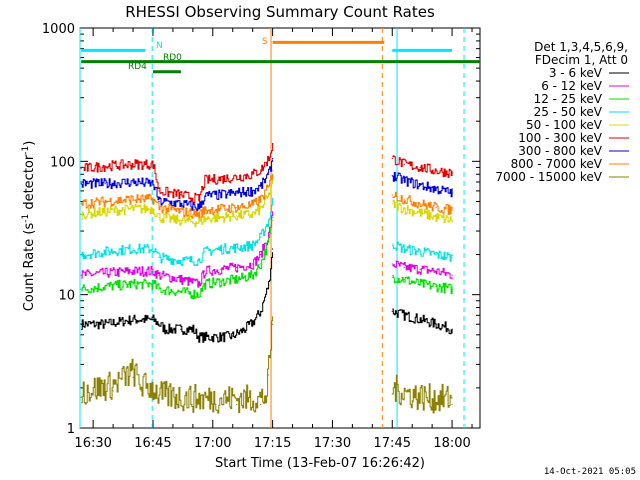  Describe the element at coordinates (548, 177) in the screenshot. I see `legend-entry-label: 7000 - 15000 keV` at that location.